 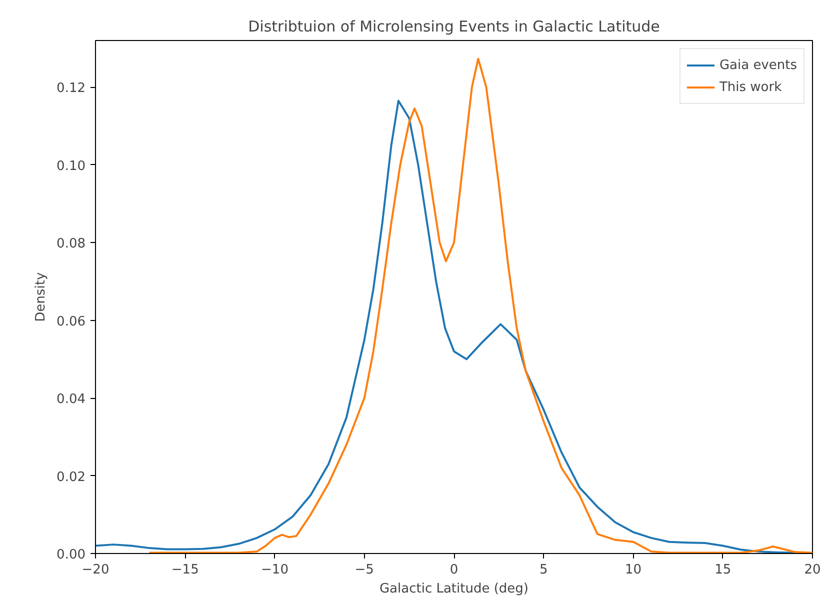 What do you see at coordinates (71, 555) in the screenshot?
I see `y-tick-label: 0.00` at bounding box center [71, 555].